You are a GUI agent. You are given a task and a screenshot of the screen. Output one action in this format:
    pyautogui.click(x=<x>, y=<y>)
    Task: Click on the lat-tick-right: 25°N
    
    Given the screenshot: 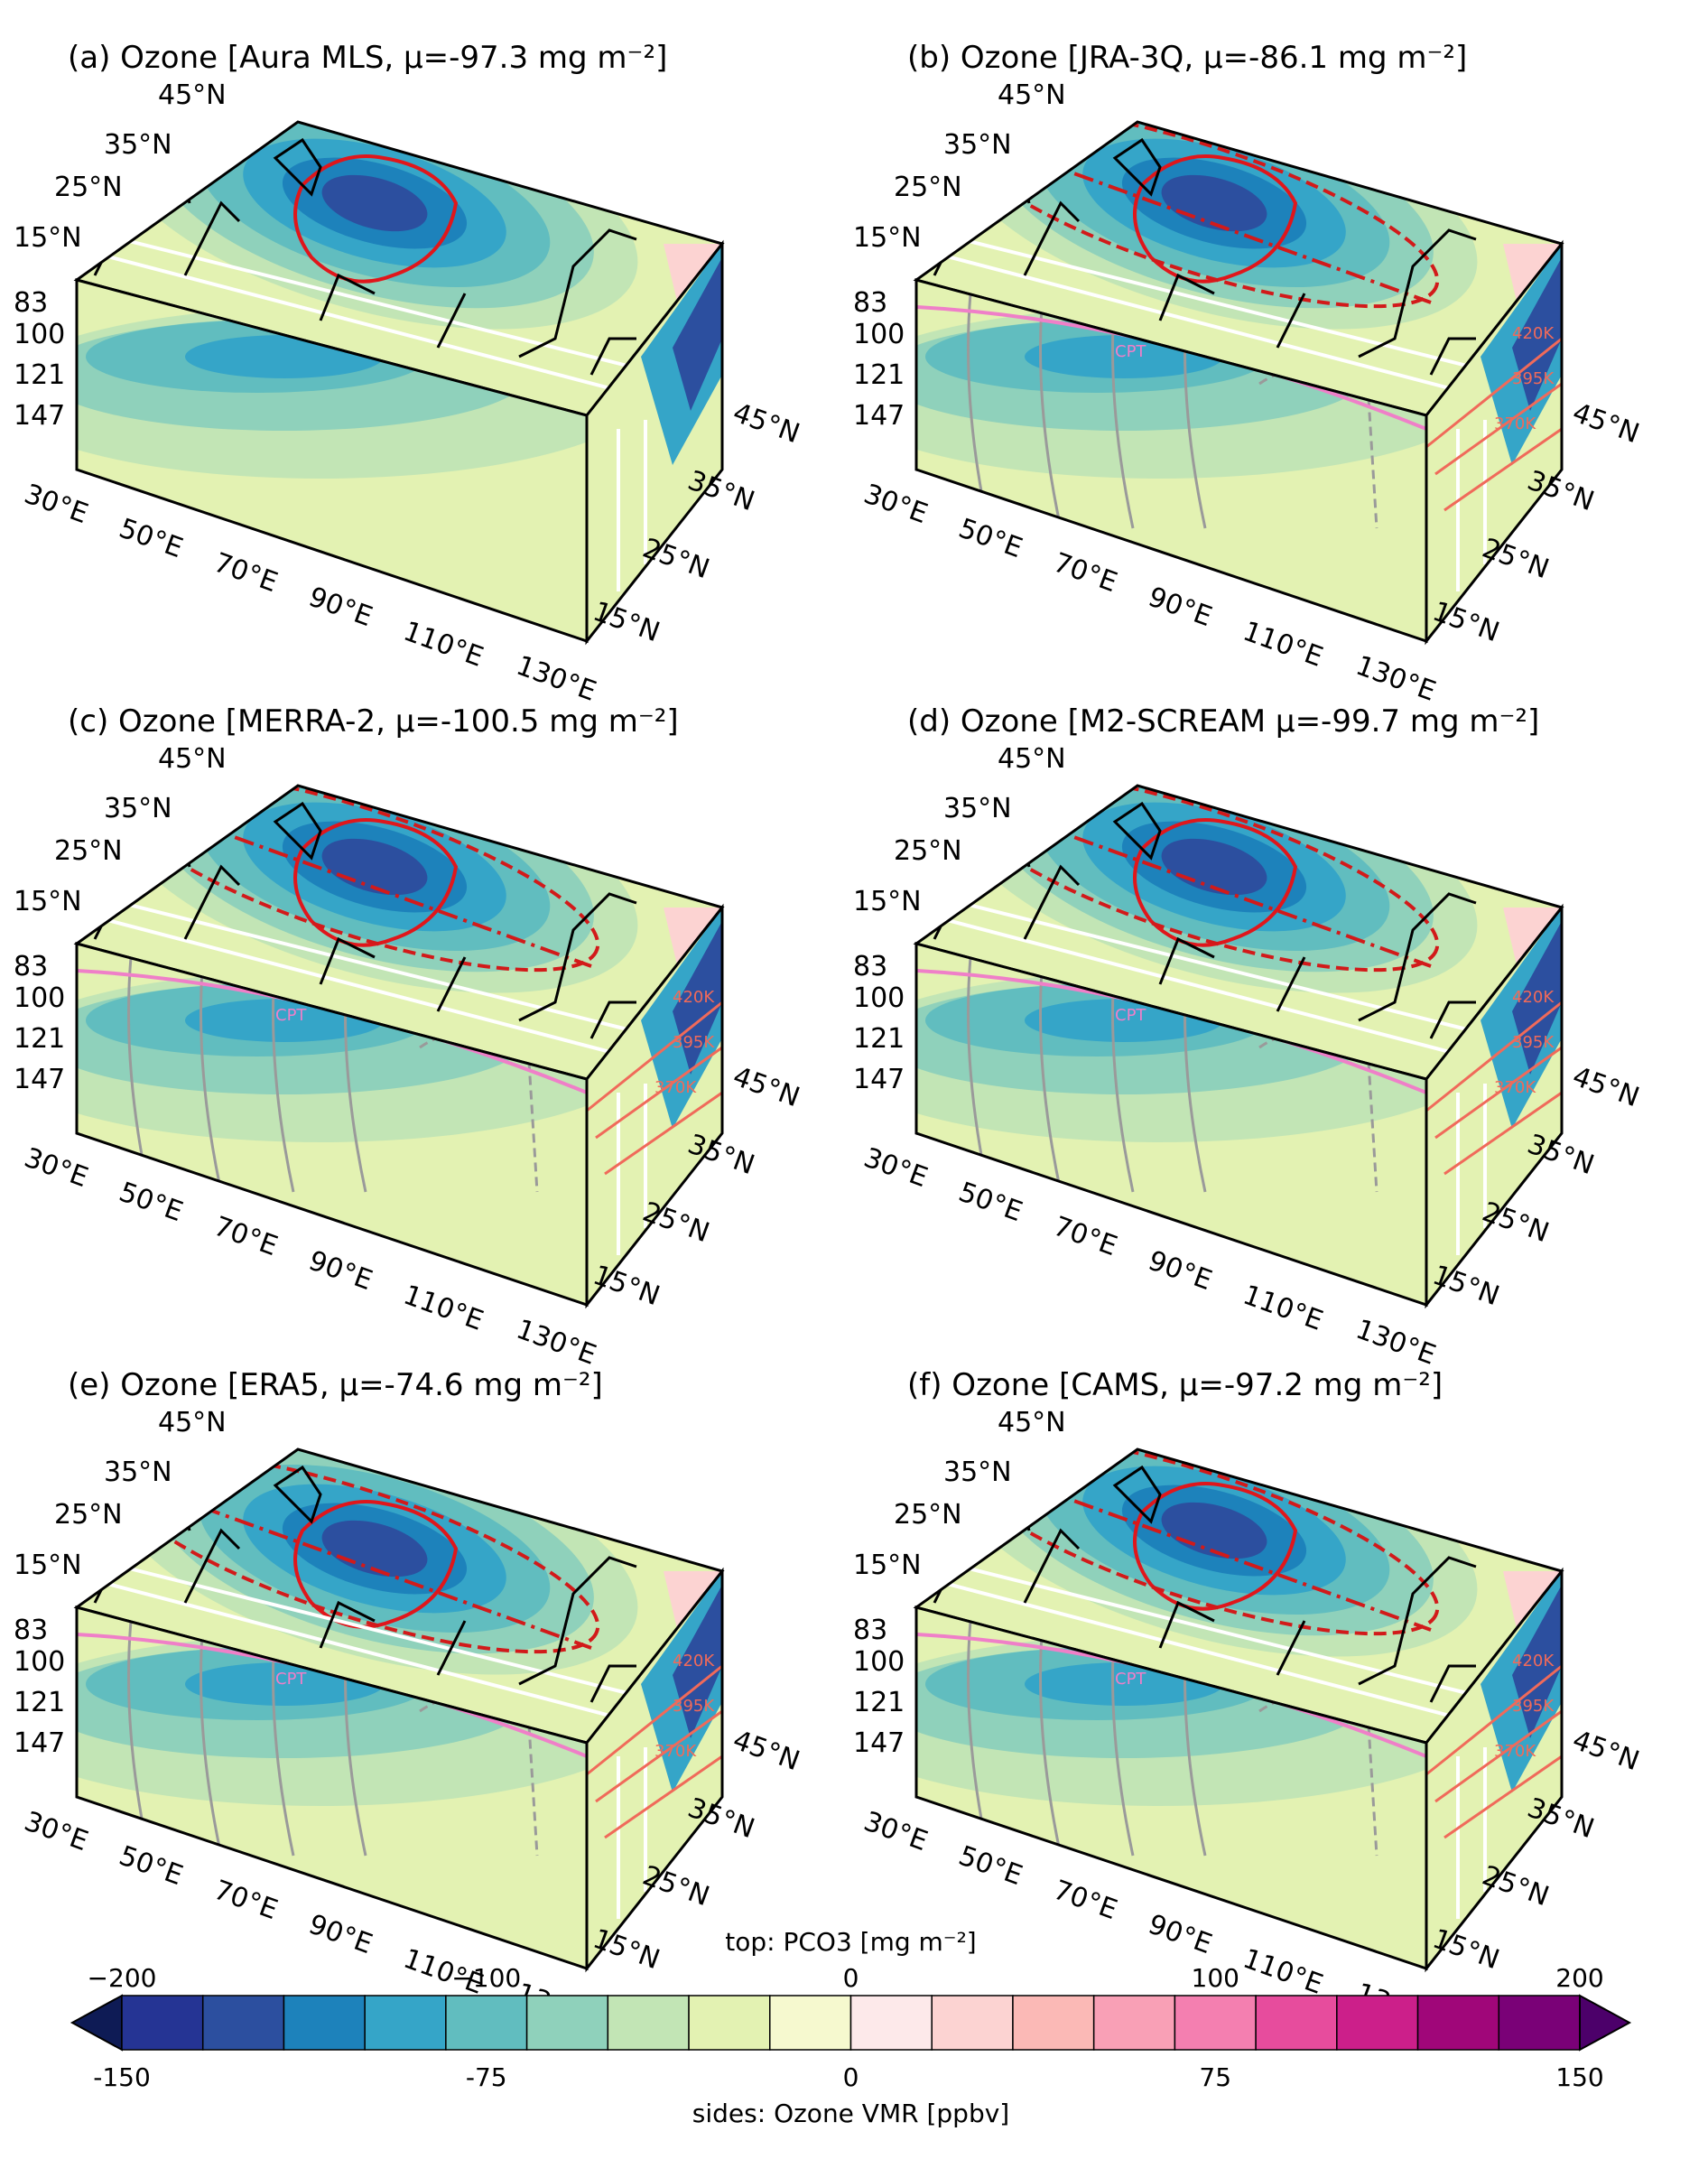 What is the action you would take?
    pyautogui.click(x=675, y=1887)
    